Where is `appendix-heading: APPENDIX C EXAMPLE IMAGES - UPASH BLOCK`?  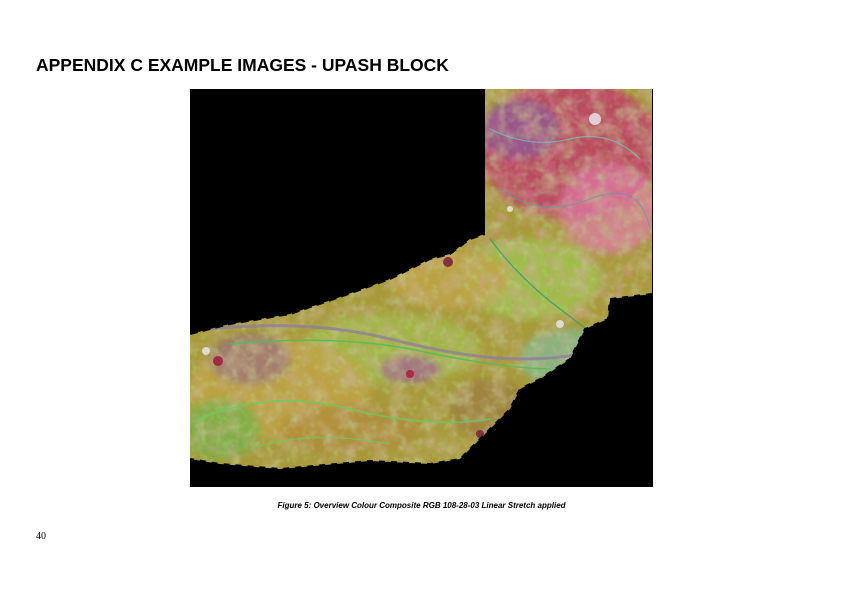 appendix-heading: APPENDIX C EXAMPLE IMAGES - UPASH BLOCK is located at coordinates (242, 65).